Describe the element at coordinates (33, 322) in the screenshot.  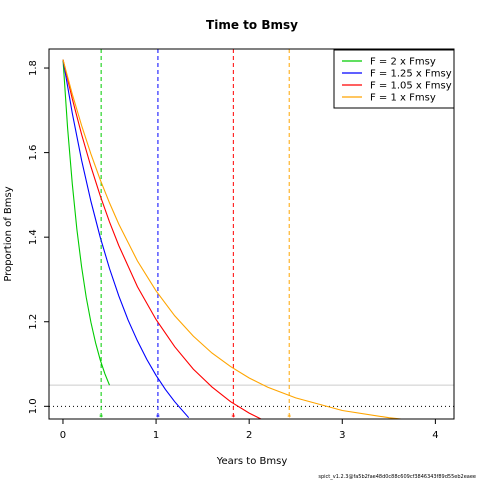
I see `y-tick-label: 1.2` at that location.